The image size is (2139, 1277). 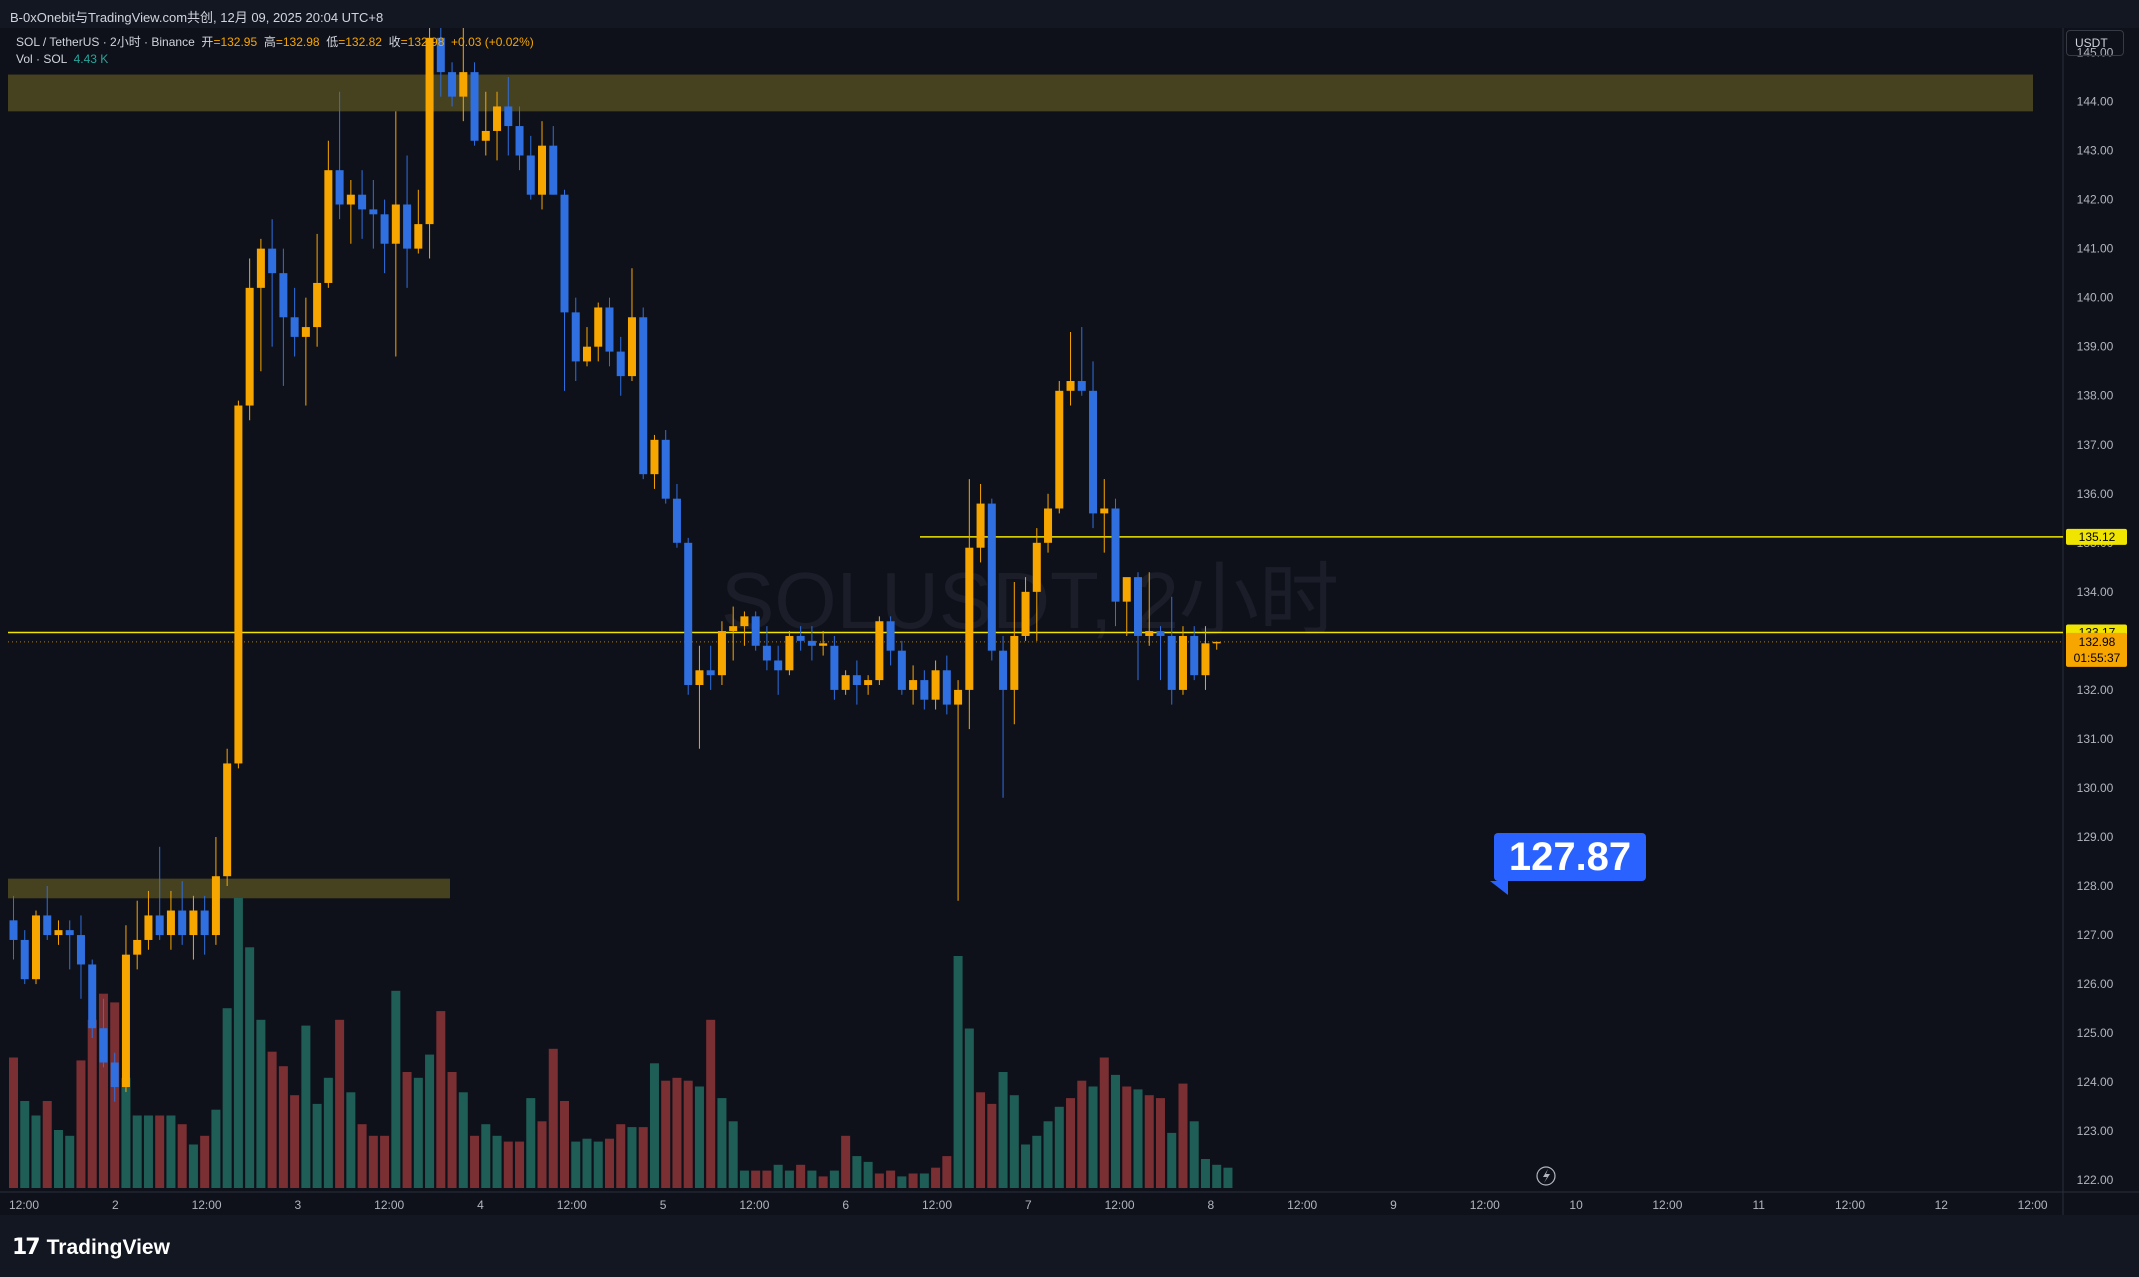 What do you see at coordinates (2095, 396) in the screenshot?
I see `price-tick-label: 138.00` at bounding box center [2095, 396].